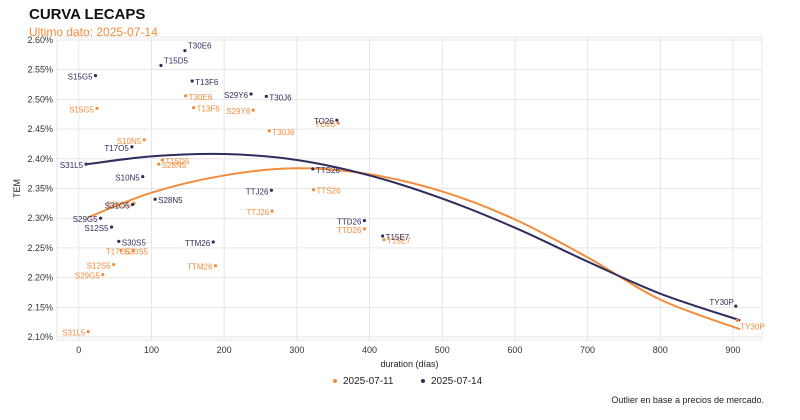 The height and width of the screenshot is (420, 800). What do you see at coordinates (151, 350) in the screenshot?
I see `x-tick-label: 100` at bounding box center [151, 350].